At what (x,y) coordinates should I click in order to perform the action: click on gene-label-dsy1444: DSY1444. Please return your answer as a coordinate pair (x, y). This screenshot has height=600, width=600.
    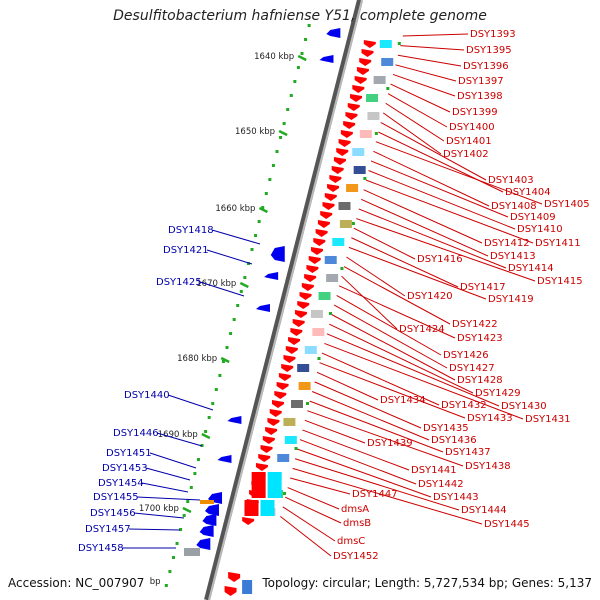
    Looking at the image, I should click on (484, 510).